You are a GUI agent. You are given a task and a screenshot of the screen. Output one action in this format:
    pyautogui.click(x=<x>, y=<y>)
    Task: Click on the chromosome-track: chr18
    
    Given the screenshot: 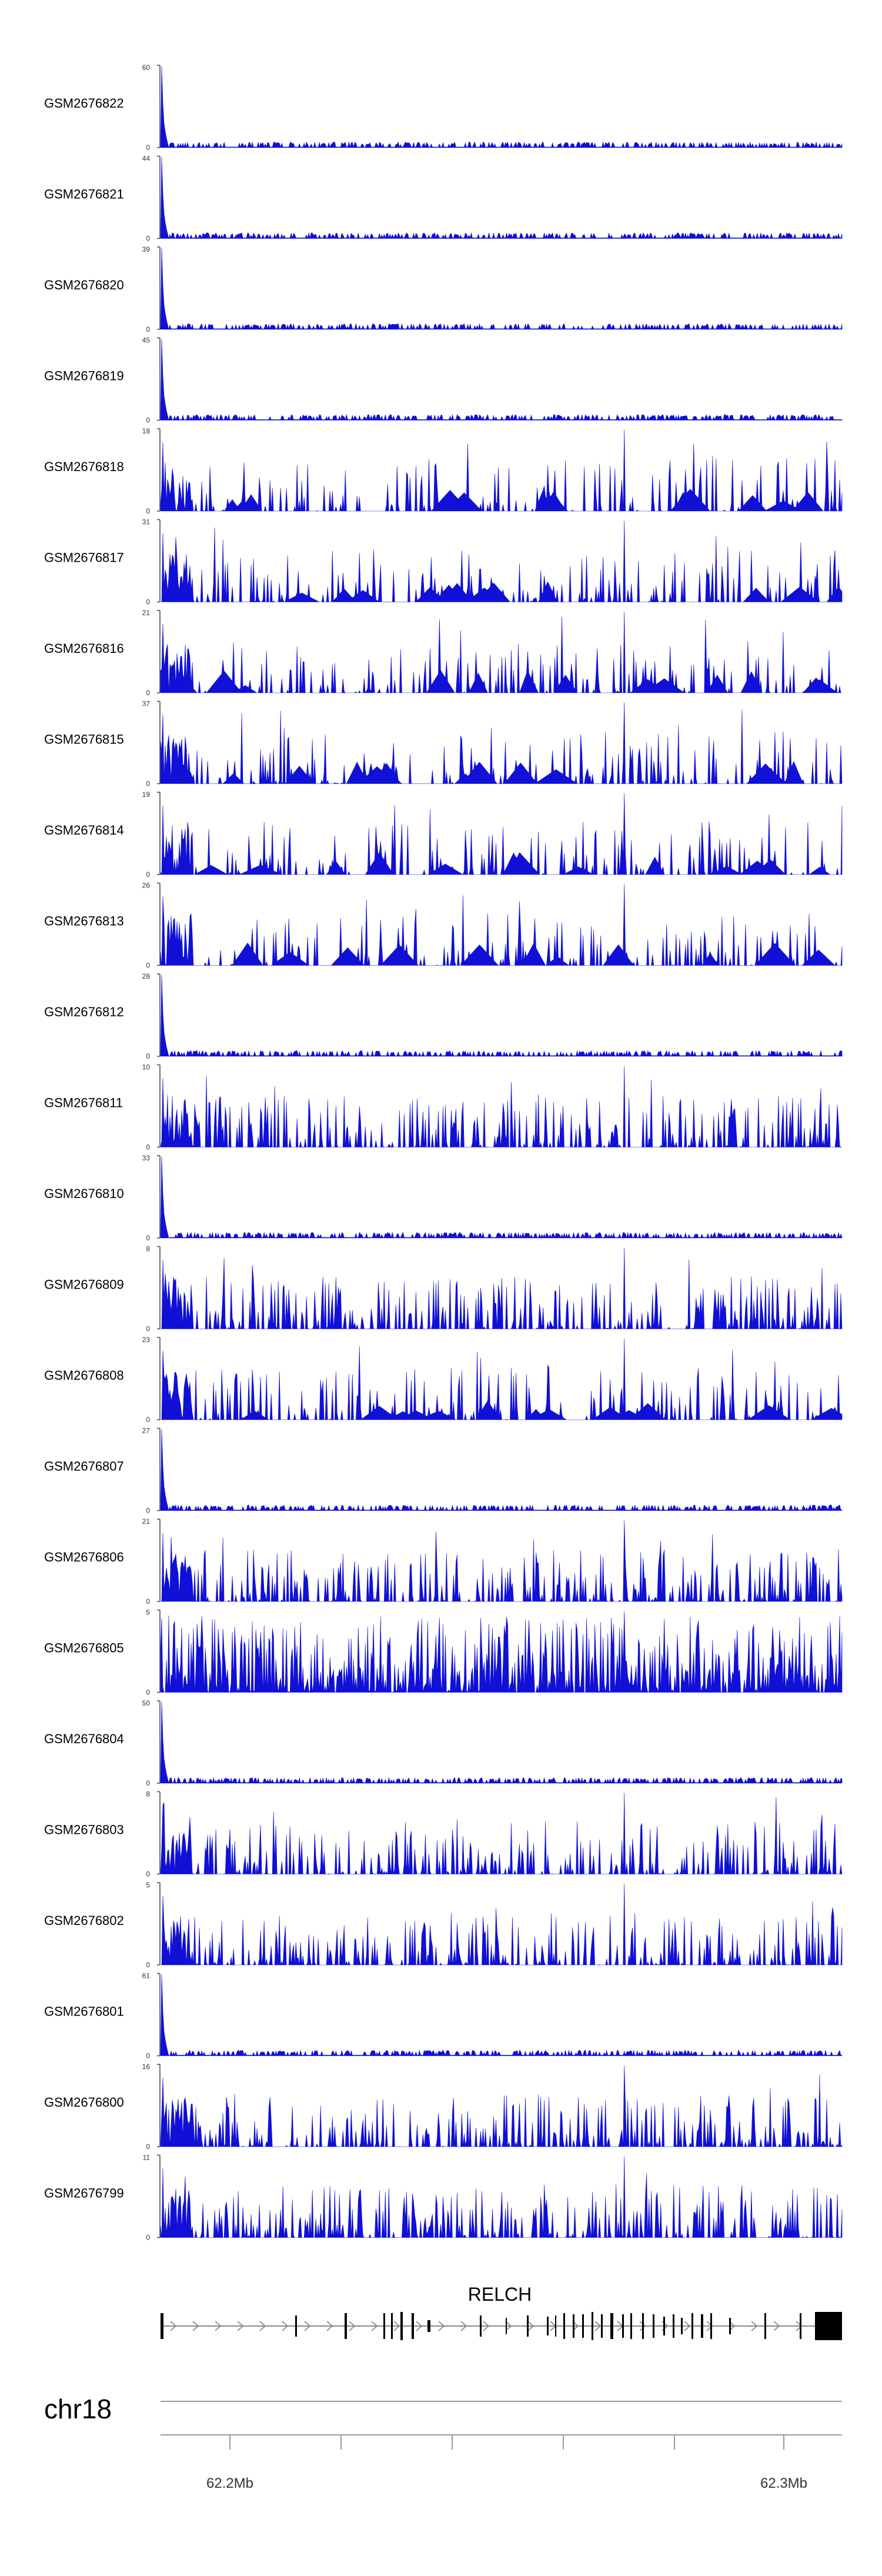 What is the action you would take?
    pyautogui.click(x=443, y=2409)
    